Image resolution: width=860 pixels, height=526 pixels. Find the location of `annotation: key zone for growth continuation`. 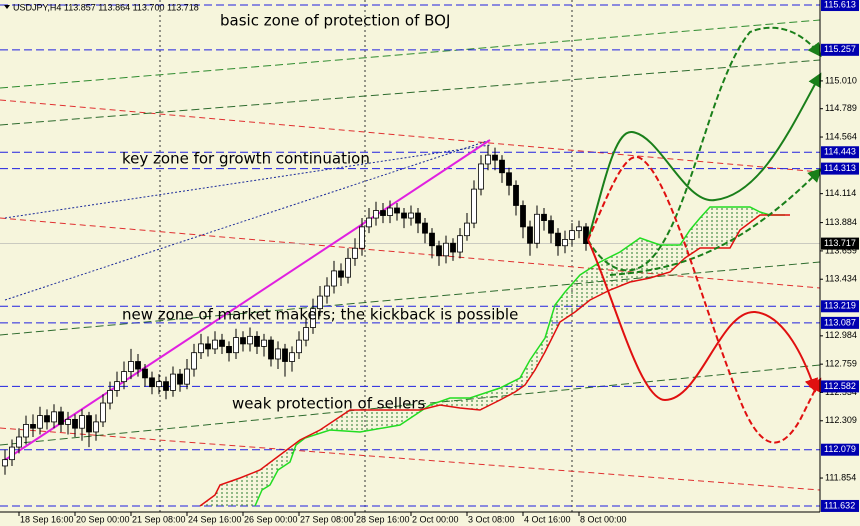

annotation: key zone for growth continuation is located at coordinates (246, 159).